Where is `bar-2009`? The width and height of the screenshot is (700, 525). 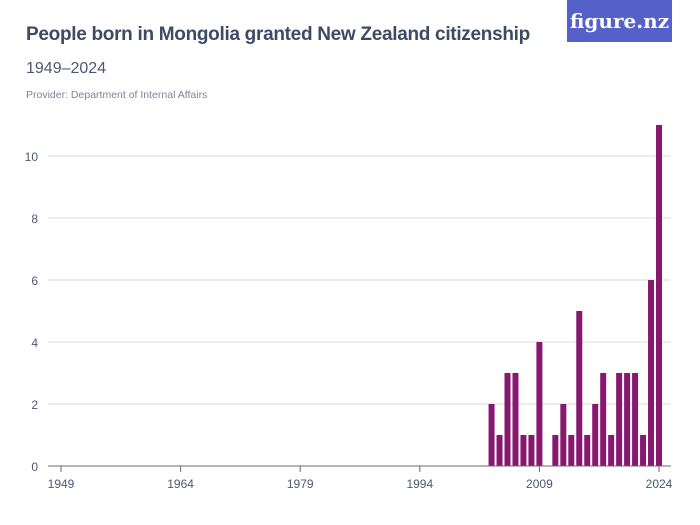
bar-2009 is located at coordinates (539, 404).